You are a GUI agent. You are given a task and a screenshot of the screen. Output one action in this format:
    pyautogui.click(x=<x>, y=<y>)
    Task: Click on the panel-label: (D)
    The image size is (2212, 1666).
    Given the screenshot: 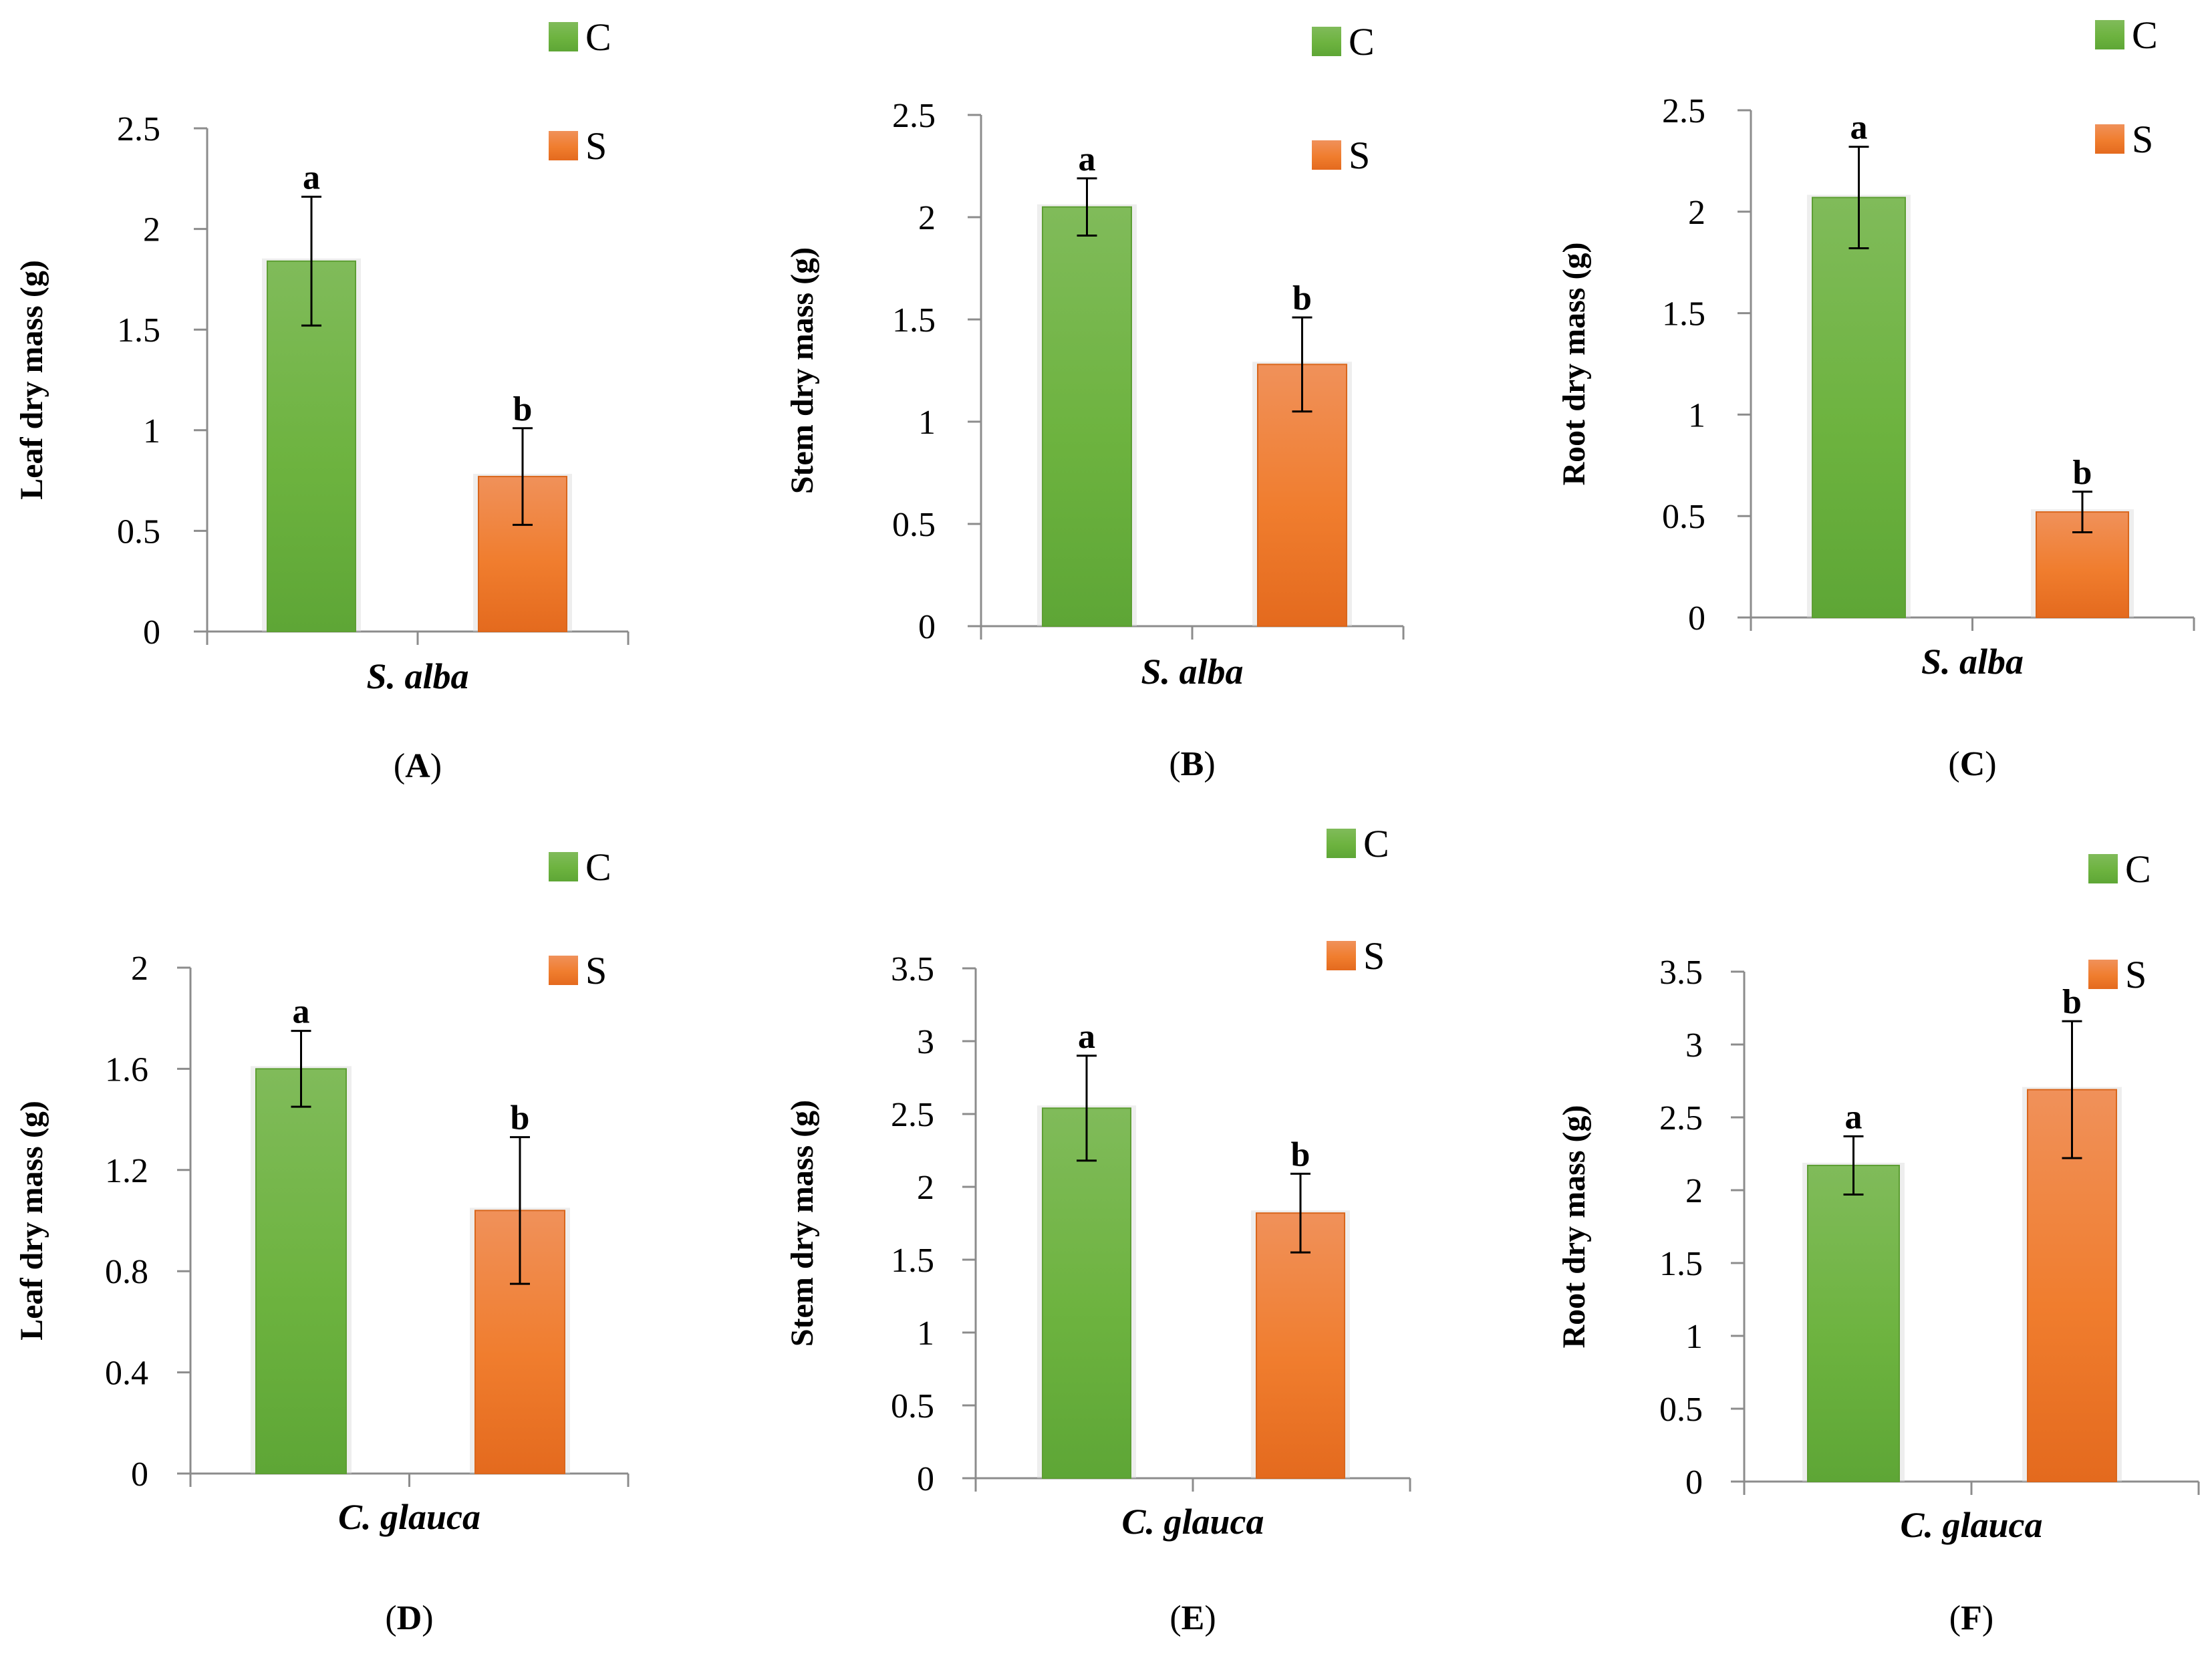 What is the action you would take?
    pyautogui.click(x=409, y=1618)
    